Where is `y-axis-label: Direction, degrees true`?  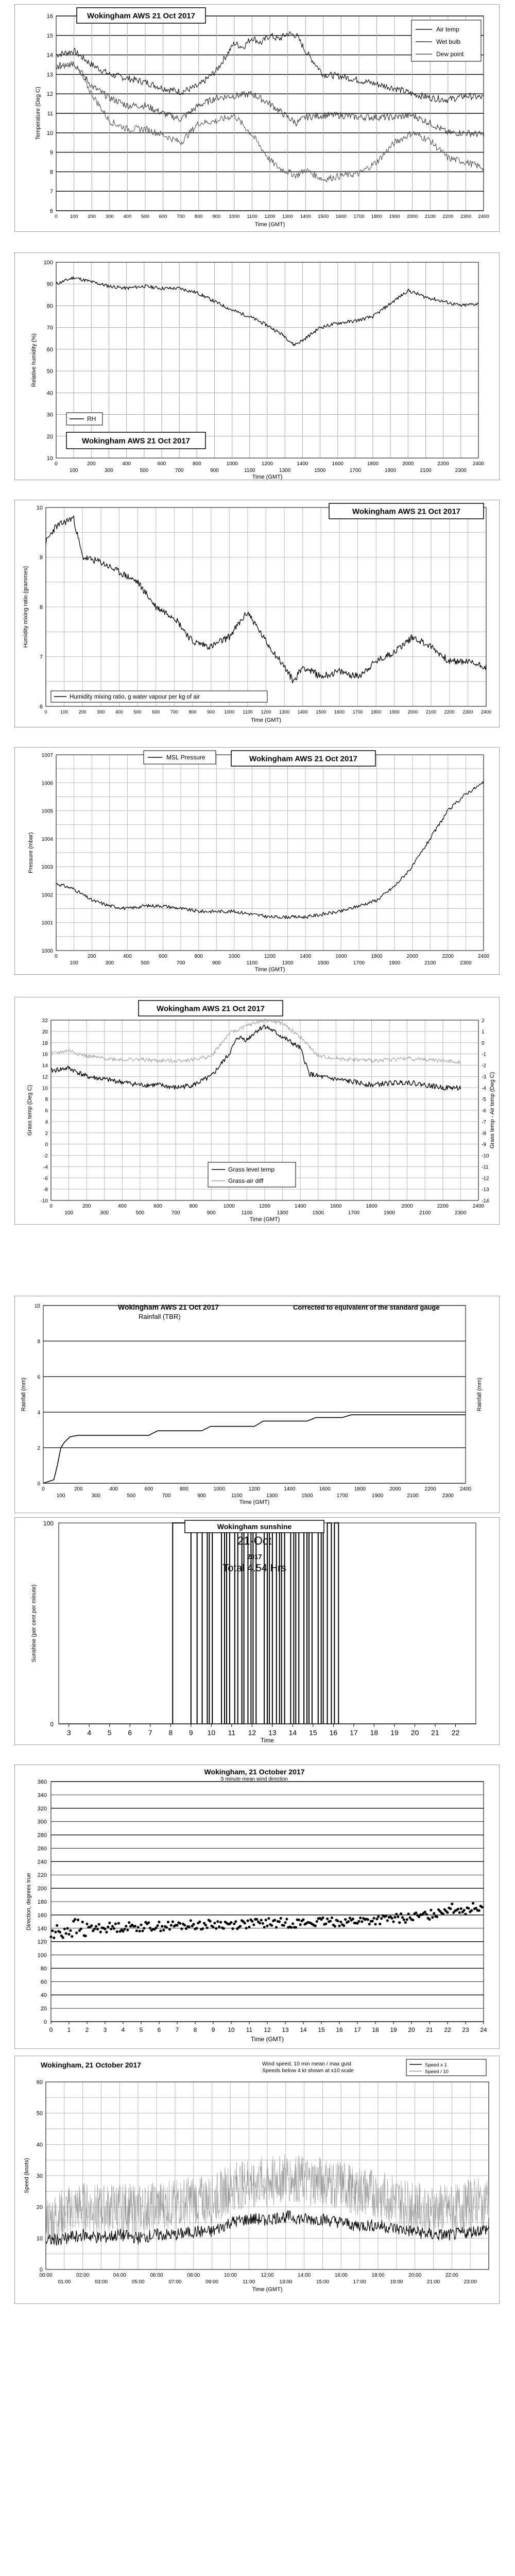 y-axis-label: Direction, degrees true is located at coordinates (29, 1901).